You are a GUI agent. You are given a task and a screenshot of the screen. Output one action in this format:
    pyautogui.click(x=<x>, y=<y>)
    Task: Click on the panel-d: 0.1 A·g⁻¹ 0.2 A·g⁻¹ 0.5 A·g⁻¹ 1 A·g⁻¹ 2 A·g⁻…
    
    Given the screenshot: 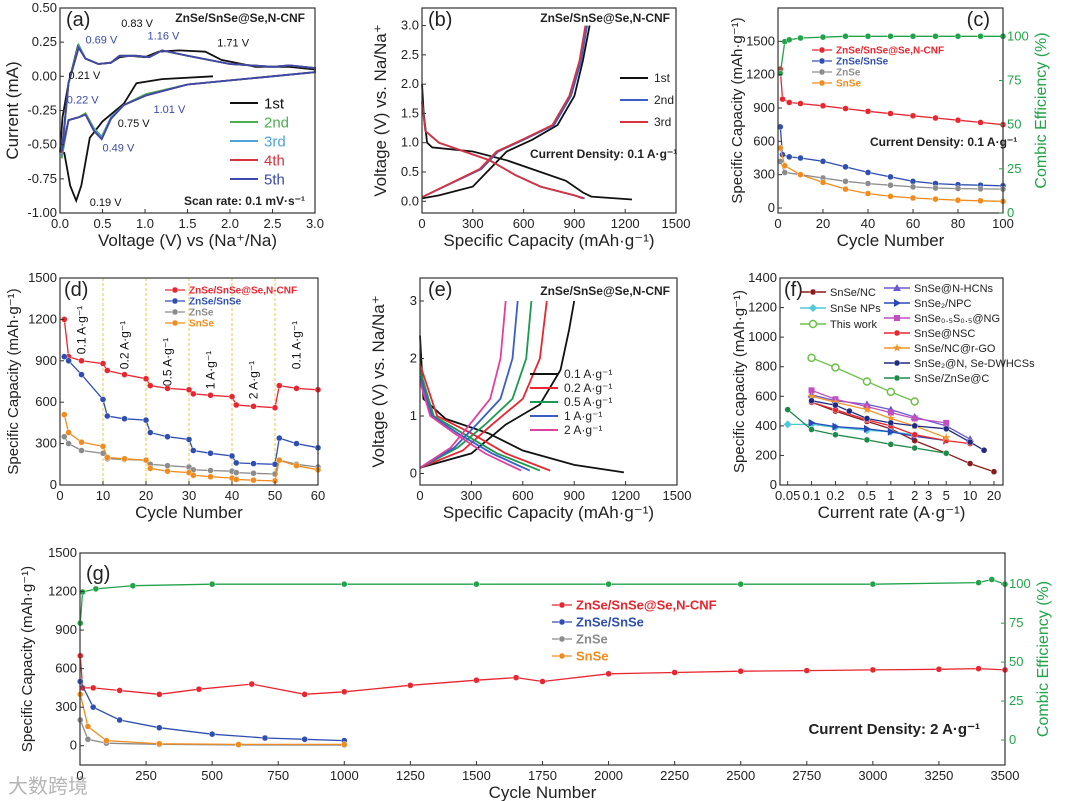 What is the action you would take?
    pyautogui.click(x=165, y=396)
    